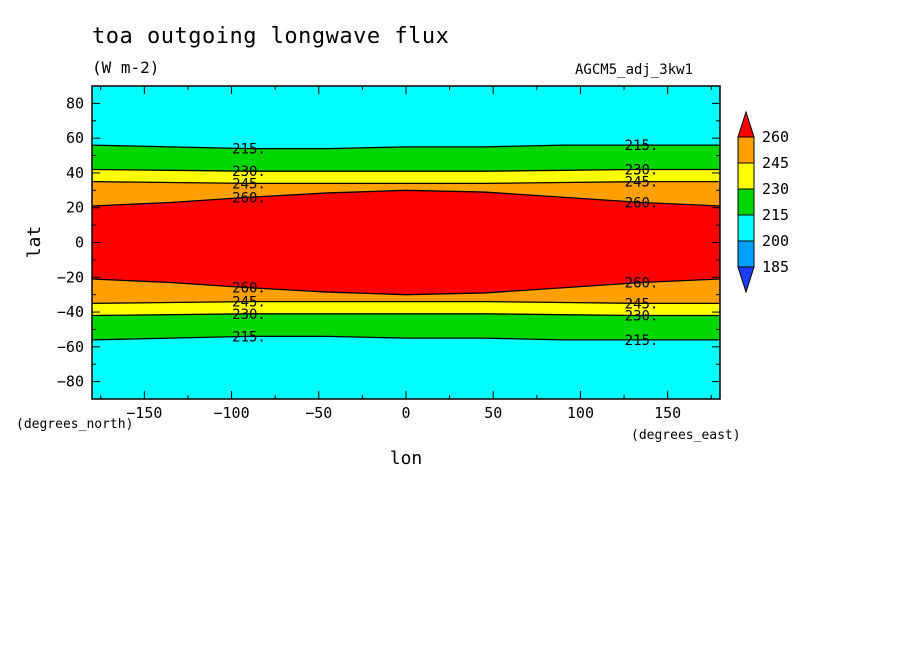 Image resolution: width=904 pixels, height=654 pixels. I want to click on x-unit-label: (degrees_east), so click(686, 435).